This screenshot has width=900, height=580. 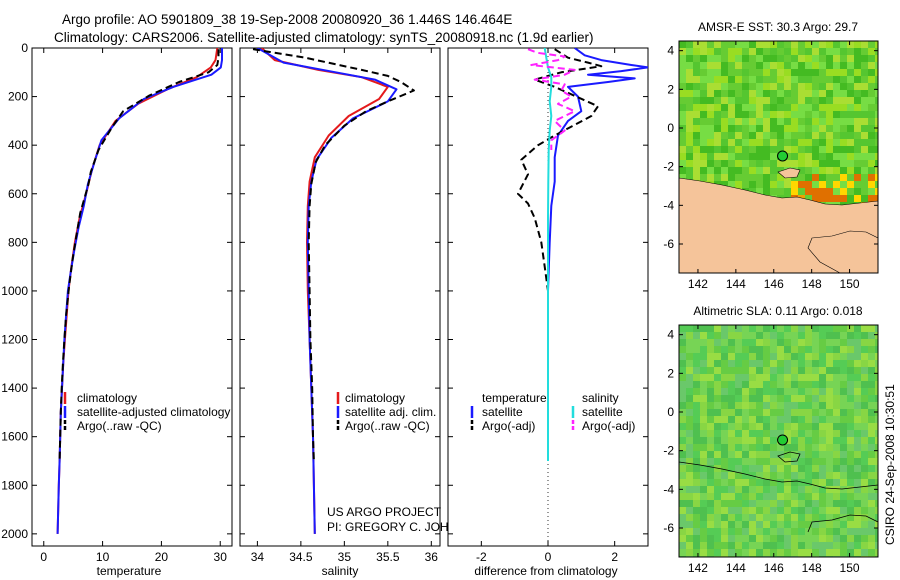 What do you see at coordinates (582, 254) in the screenshot?
I see `difference-series` at bounding box center [582, 254].